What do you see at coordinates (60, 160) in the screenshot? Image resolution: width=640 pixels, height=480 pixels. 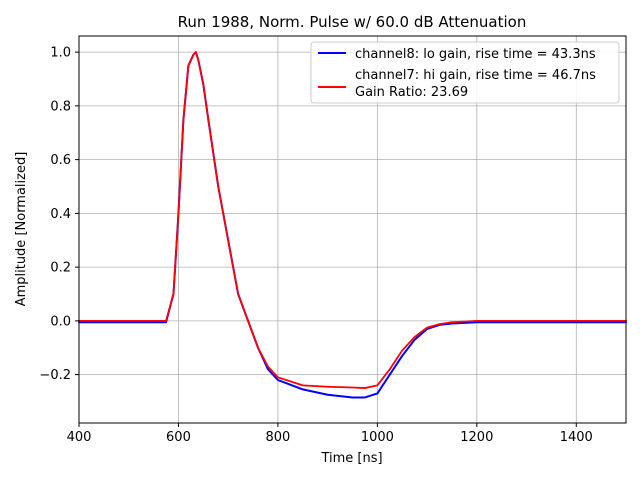 I see `y-tick-label: 0.6` at bounding box center [60, 160].